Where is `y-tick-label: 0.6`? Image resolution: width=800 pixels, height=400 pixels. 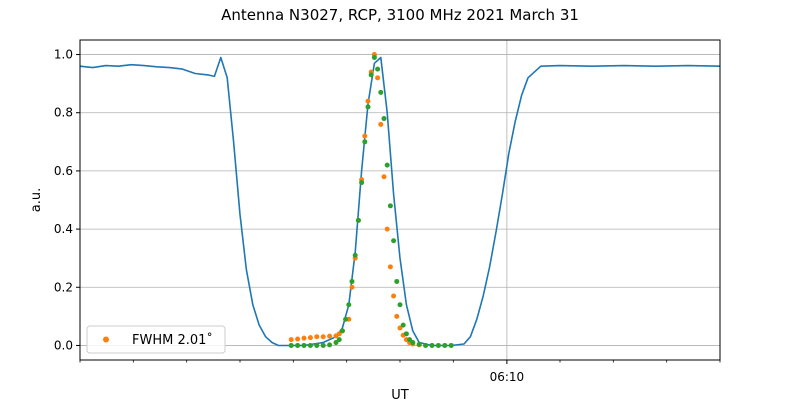 y-tick-label: 0.6 is located at coordinates (63, 171).